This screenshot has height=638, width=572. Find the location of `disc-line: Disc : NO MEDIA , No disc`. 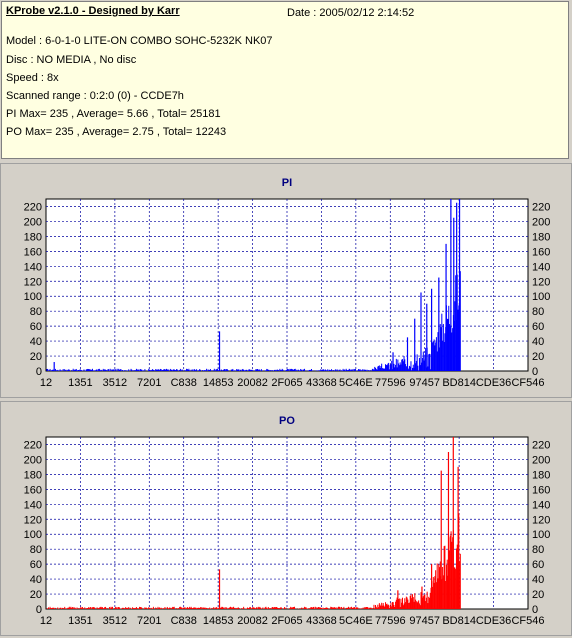

disc-line: Disc : NO MEDIA , No disc is located at coordinates (71, 60).